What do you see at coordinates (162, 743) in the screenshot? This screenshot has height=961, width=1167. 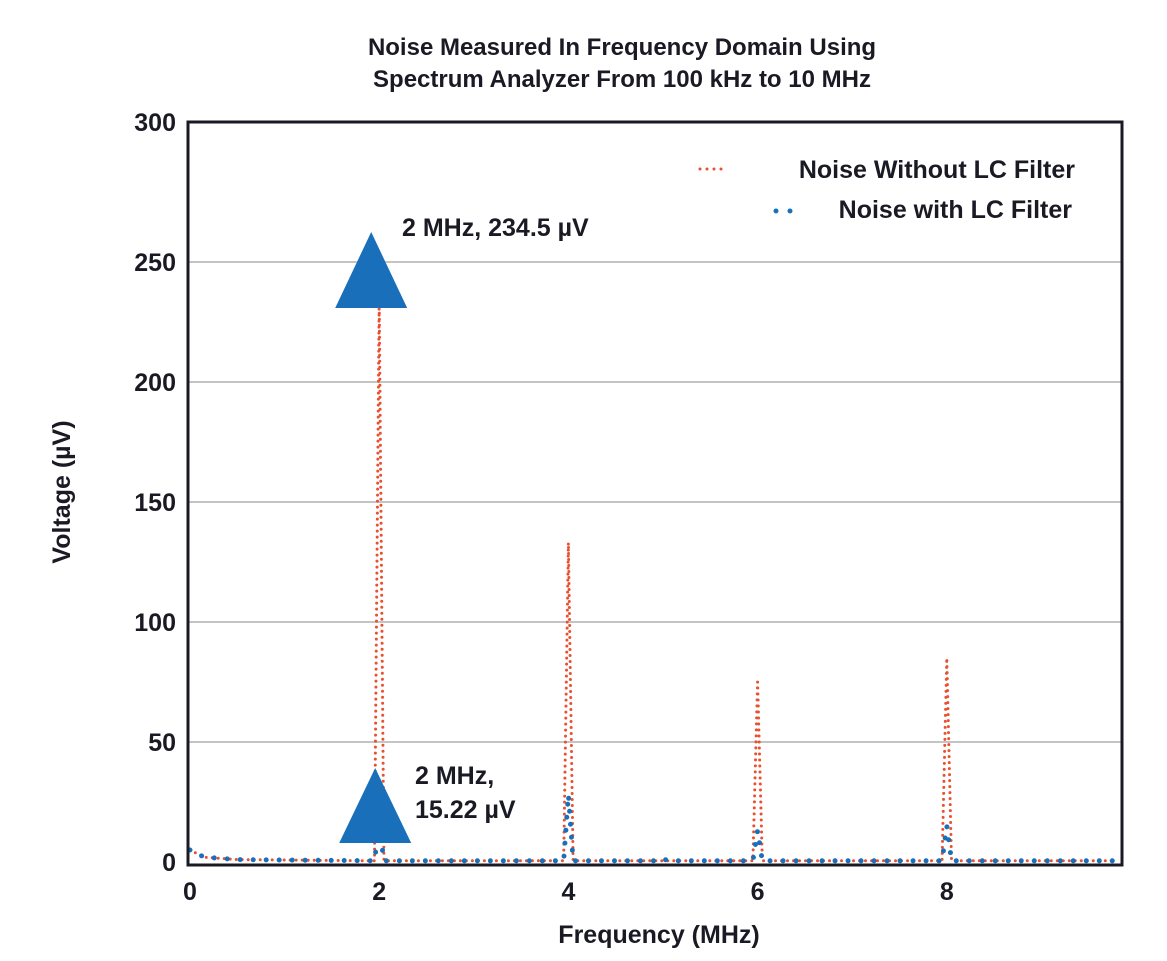 I see `y-tick-label: 50` at bounding box center [162, 743].